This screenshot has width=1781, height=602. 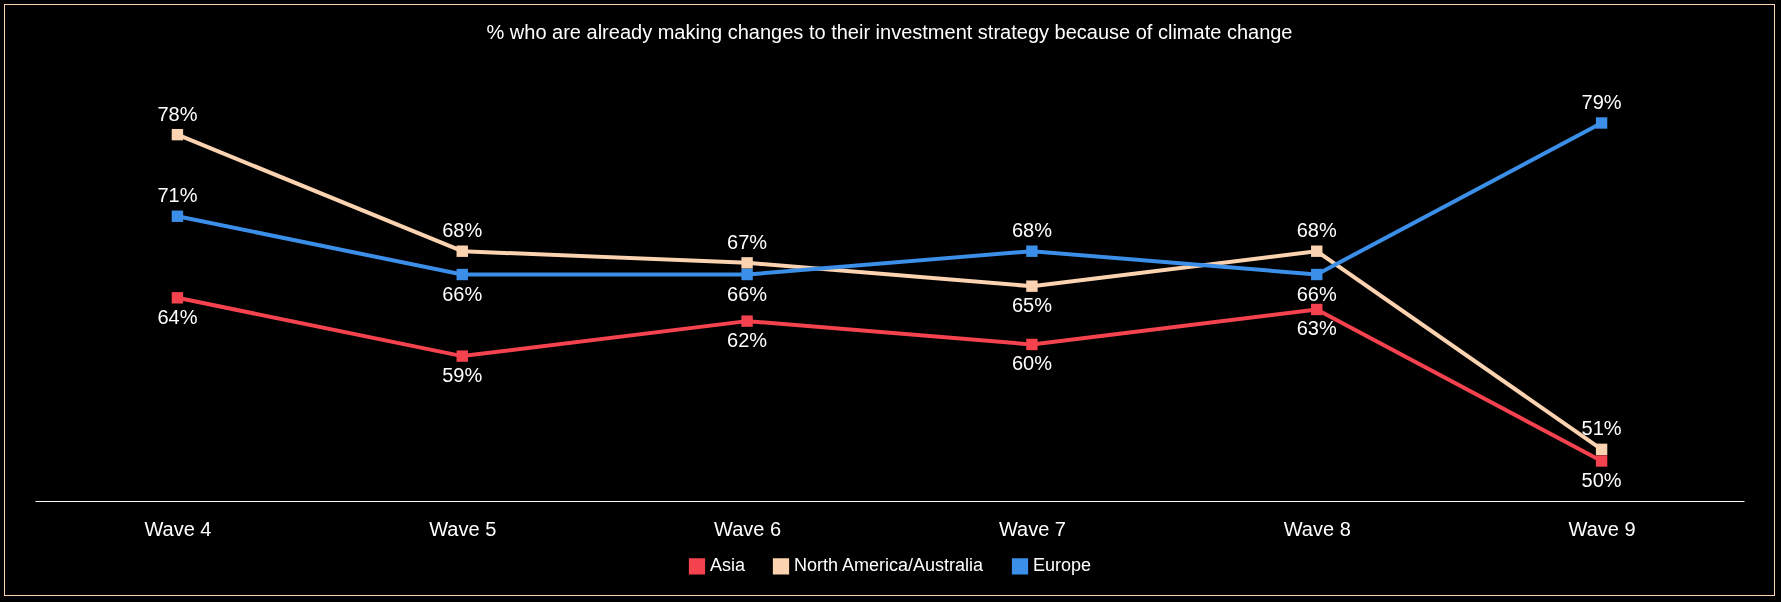 I want to click on x-tick-label: Wave 9, so click(x=1602, y=528).